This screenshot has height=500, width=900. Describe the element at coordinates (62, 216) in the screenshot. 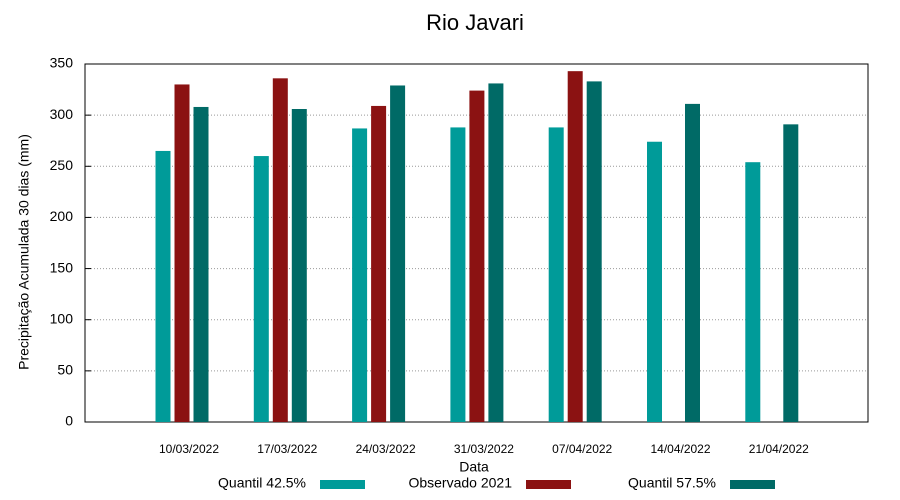

I see `y-tick-label: 200` at that location.